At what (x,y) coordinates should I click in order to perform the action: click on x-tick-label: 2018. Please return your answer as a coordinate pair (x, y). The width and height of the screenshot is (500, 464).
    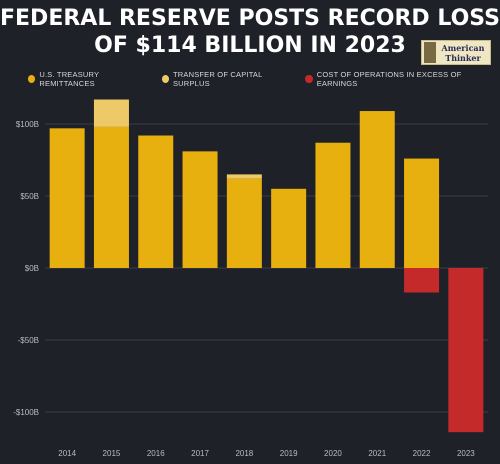
    Looking at the image, I should click on (244, 453).